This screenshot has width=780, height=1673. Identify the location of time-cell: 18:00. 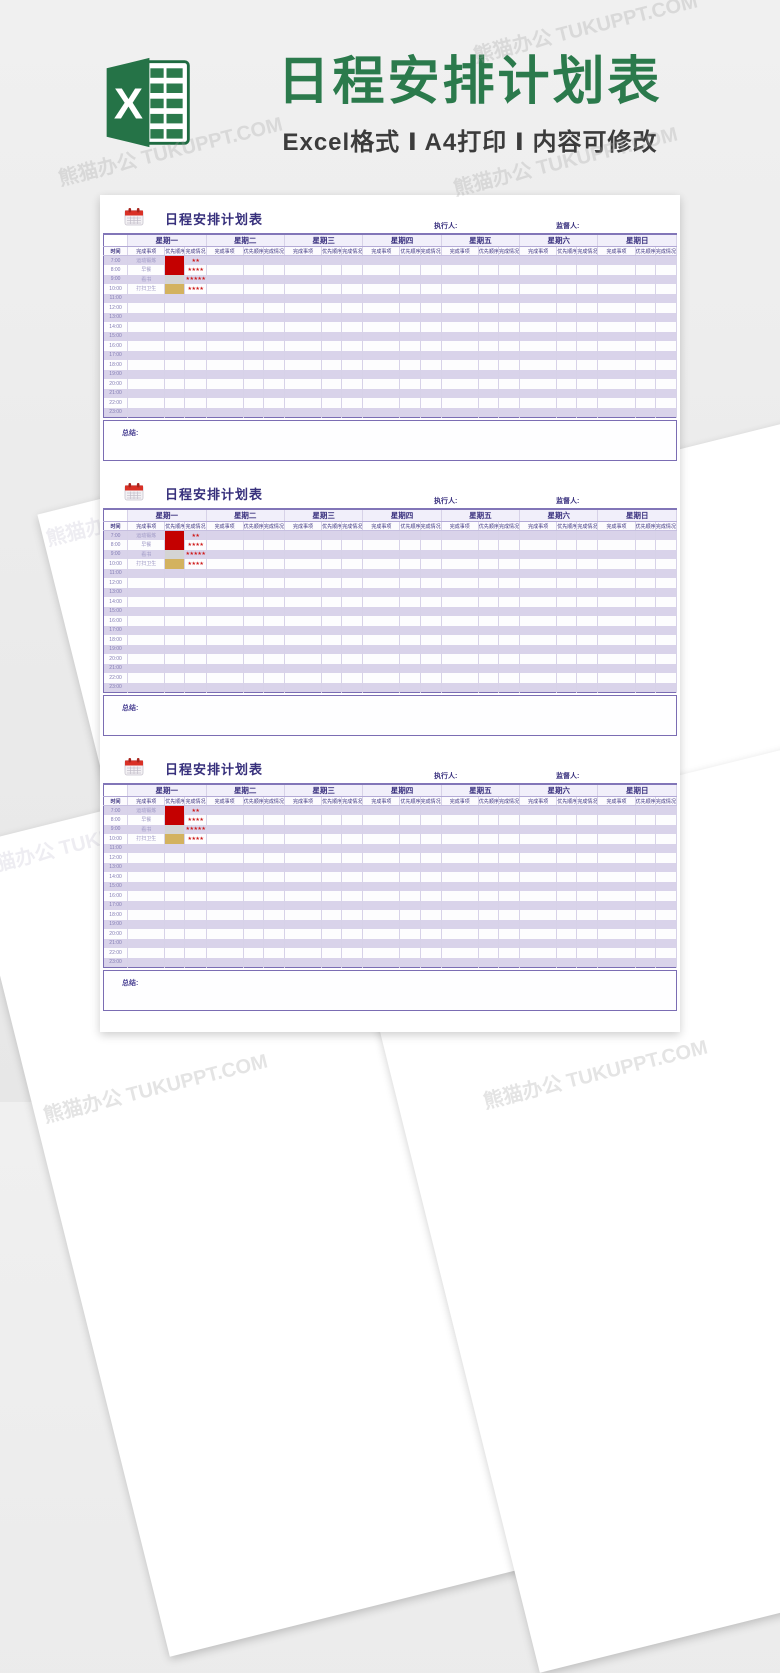
(116, 640).